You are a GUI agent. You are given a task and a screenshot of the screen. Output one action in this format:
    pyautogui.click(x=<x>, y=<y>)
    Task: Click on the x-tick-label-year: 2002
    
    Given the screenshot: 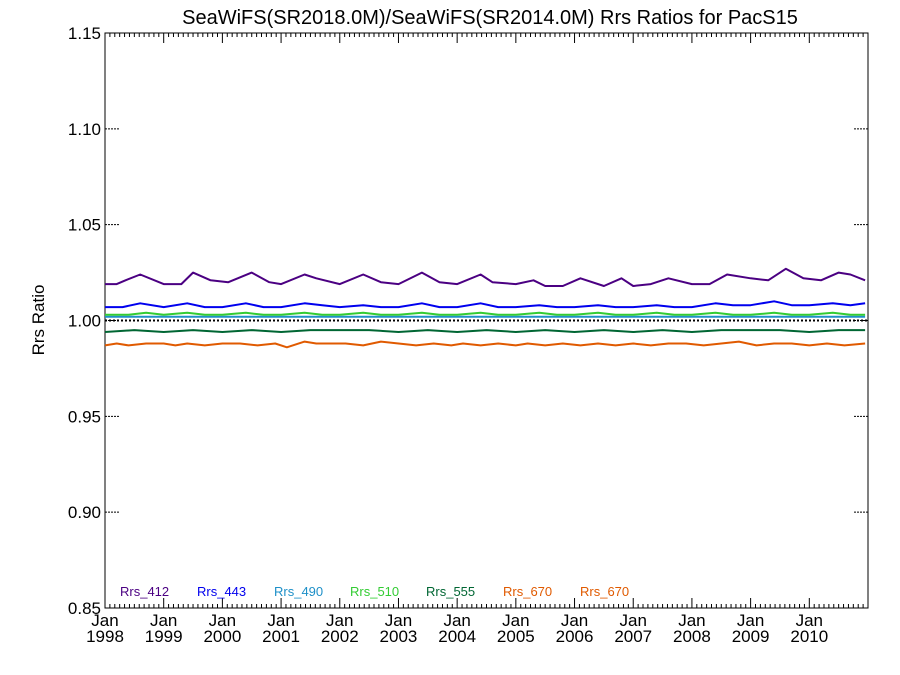 What is the action you would take?
    pyautogui.click(x=340, y=636)
    